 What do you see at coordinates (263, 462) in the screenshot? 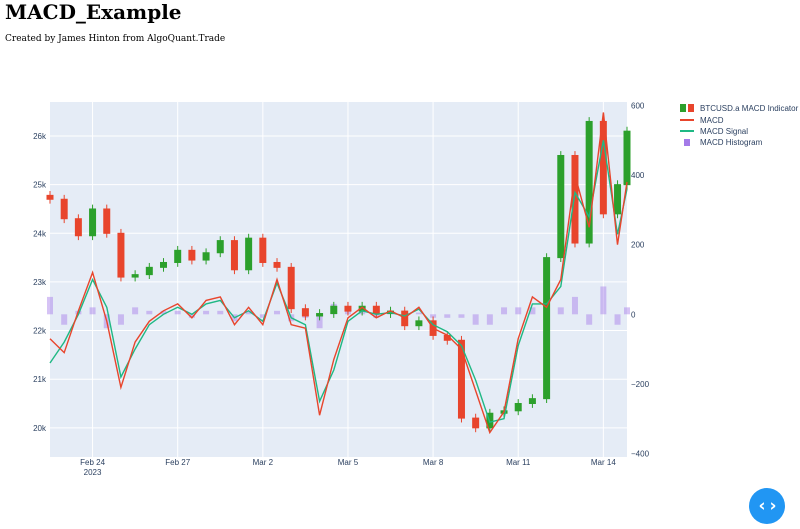
I see `x-tick-label: Mar 2` at bounding box center [263, 462].